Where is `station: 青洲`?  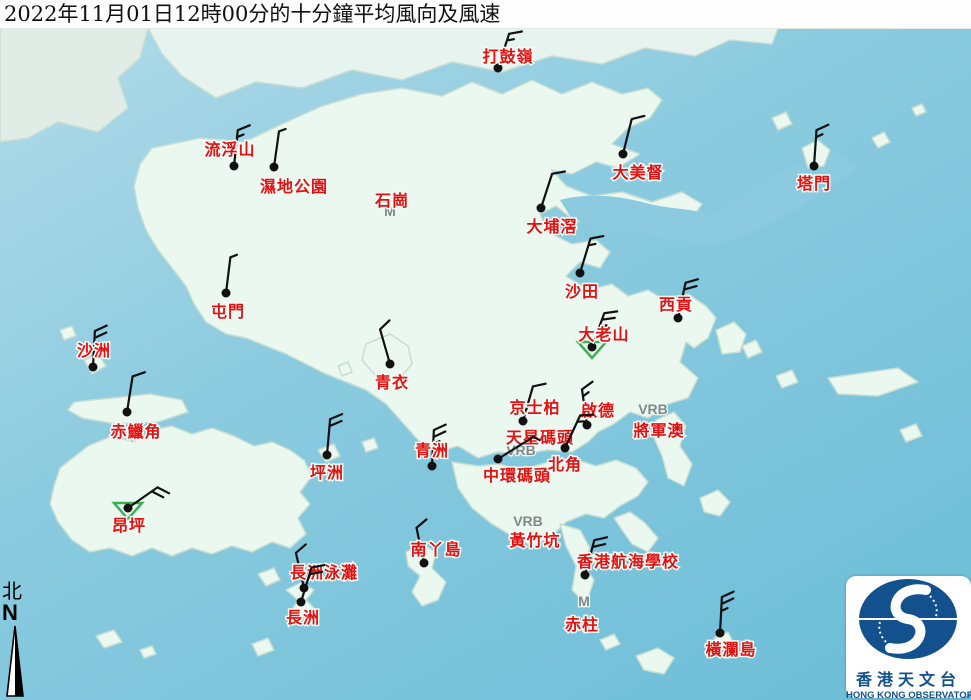 station: 青洲 is located at coordinates (431, 447).